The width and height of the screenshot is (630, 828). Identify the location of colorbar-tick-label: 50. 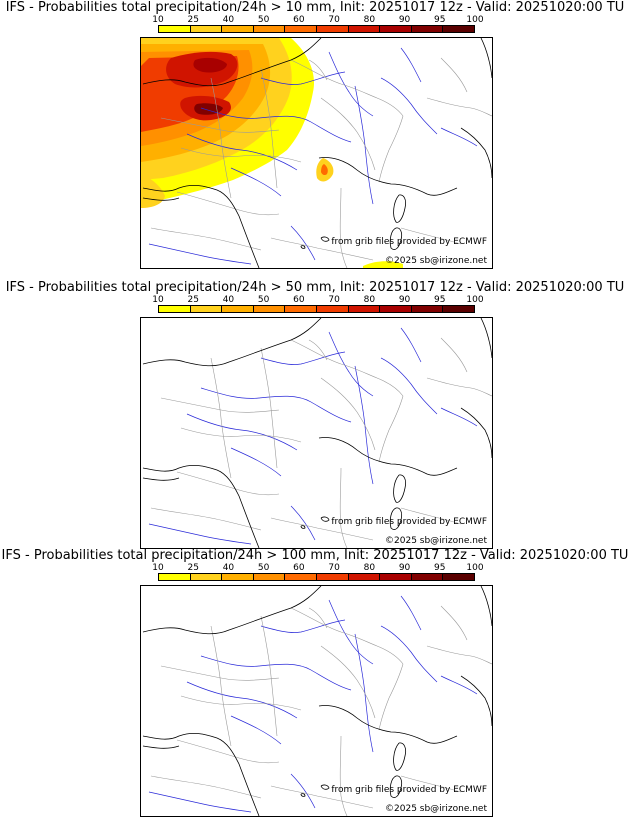
(263, 568).